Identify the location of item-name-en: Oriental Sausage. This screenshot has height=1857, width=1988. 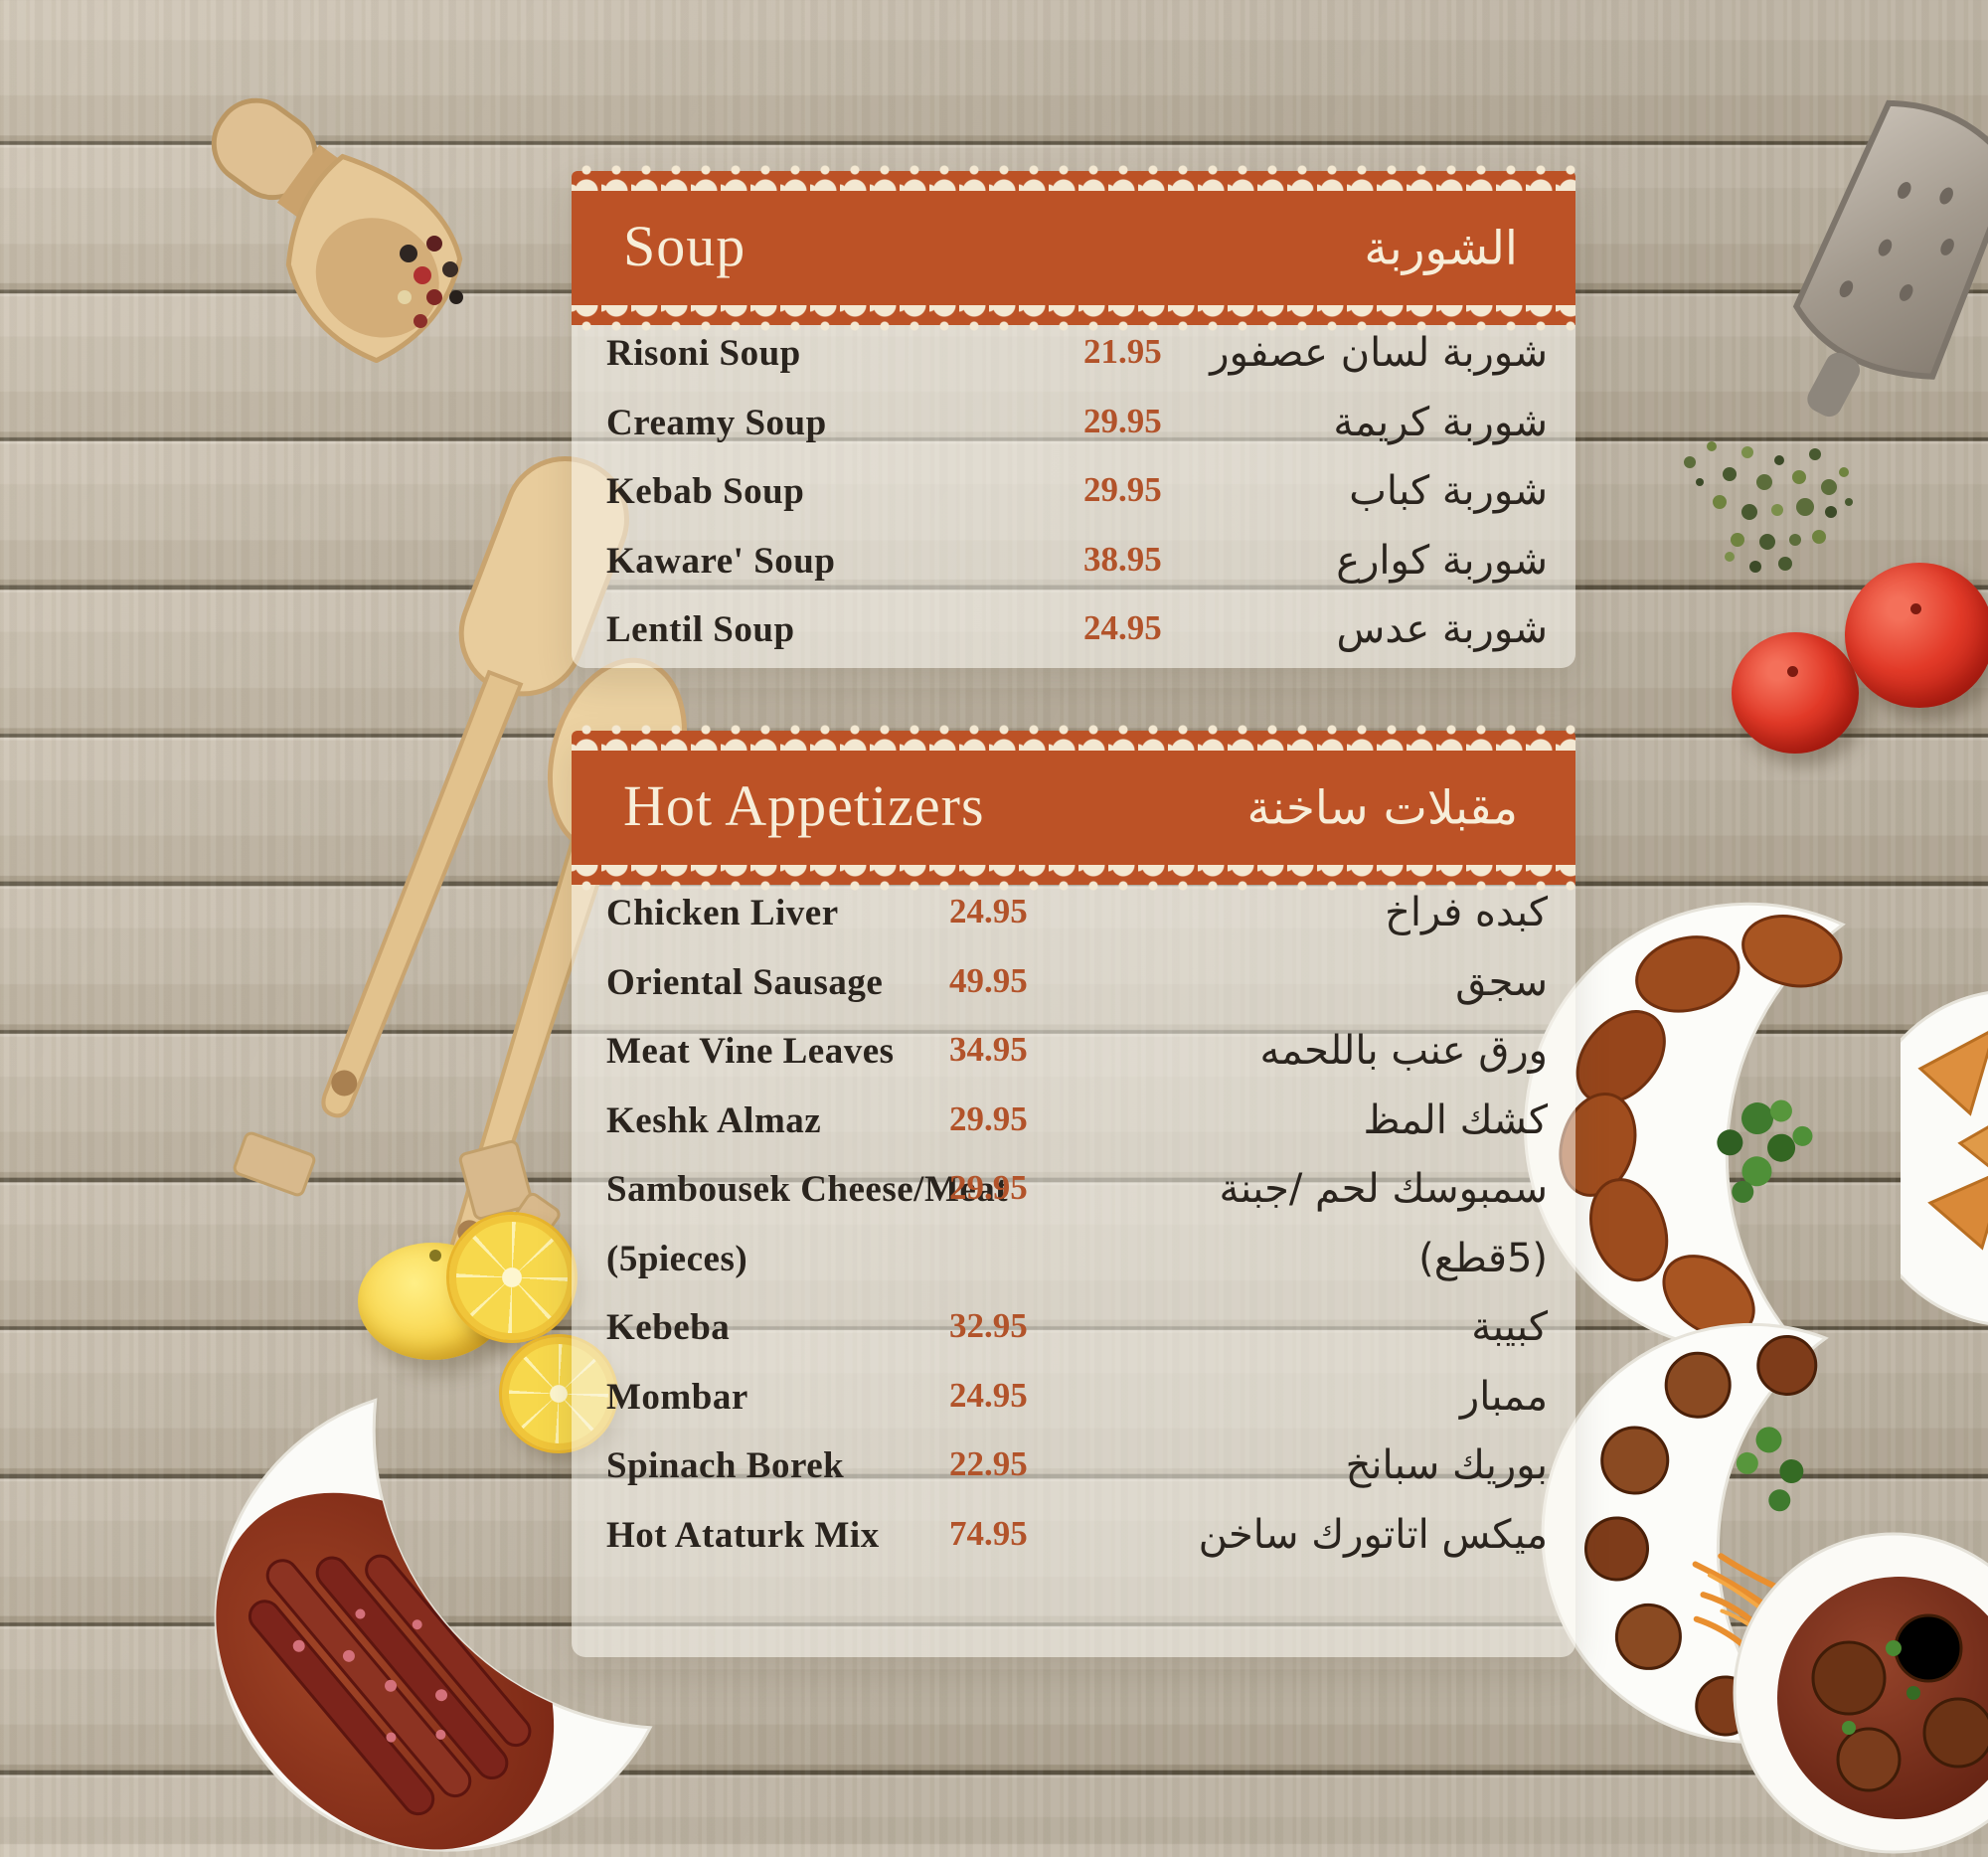
(745, 982).